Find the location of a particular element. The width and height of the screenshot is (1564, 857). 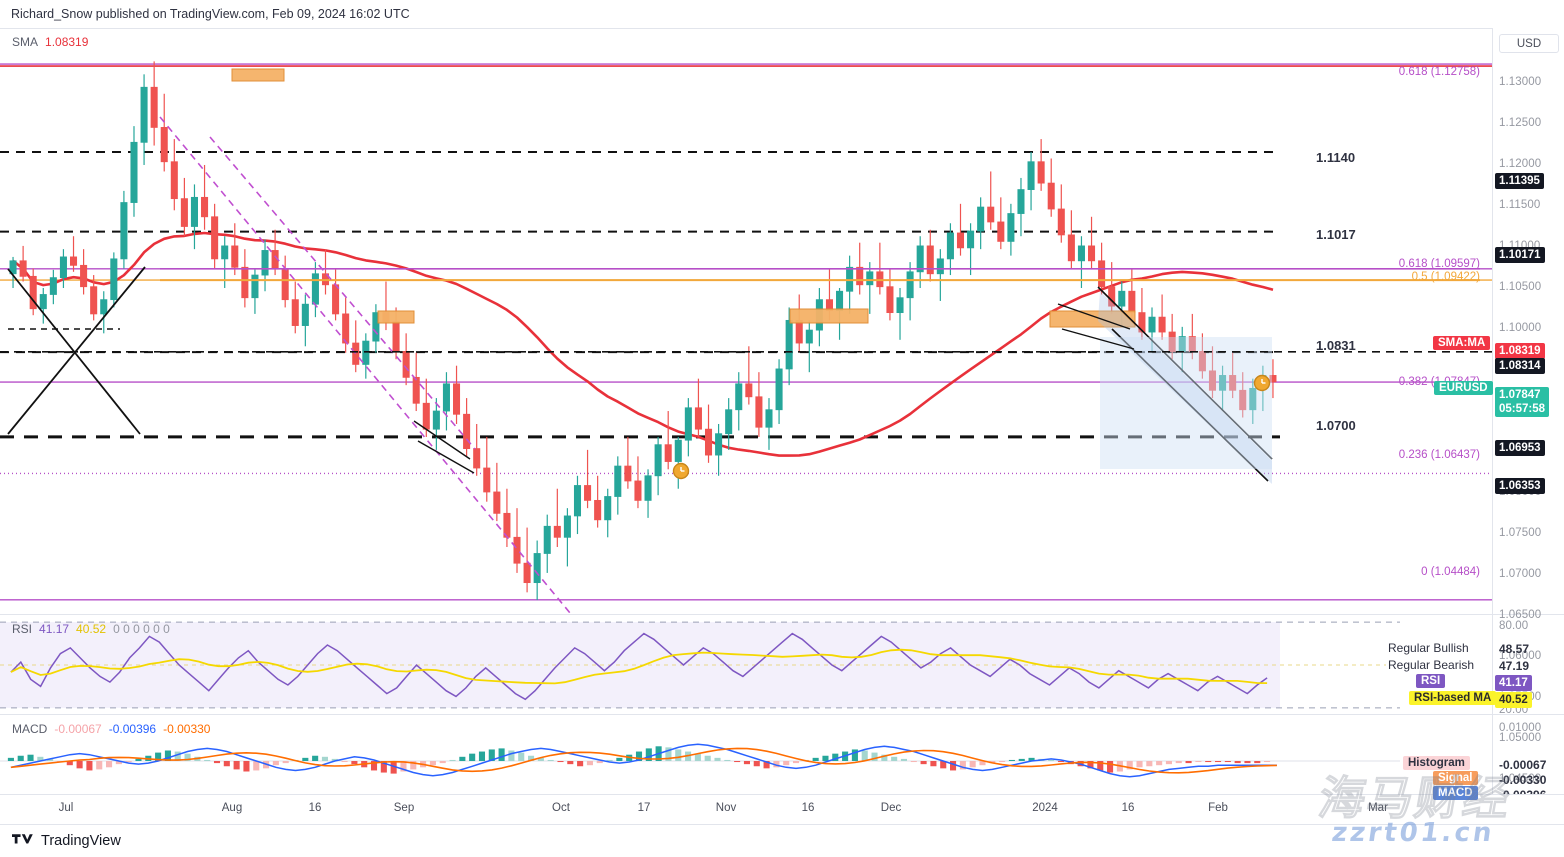

macd-legend-signal: -0.00330 is located at coordinates (187, 729).